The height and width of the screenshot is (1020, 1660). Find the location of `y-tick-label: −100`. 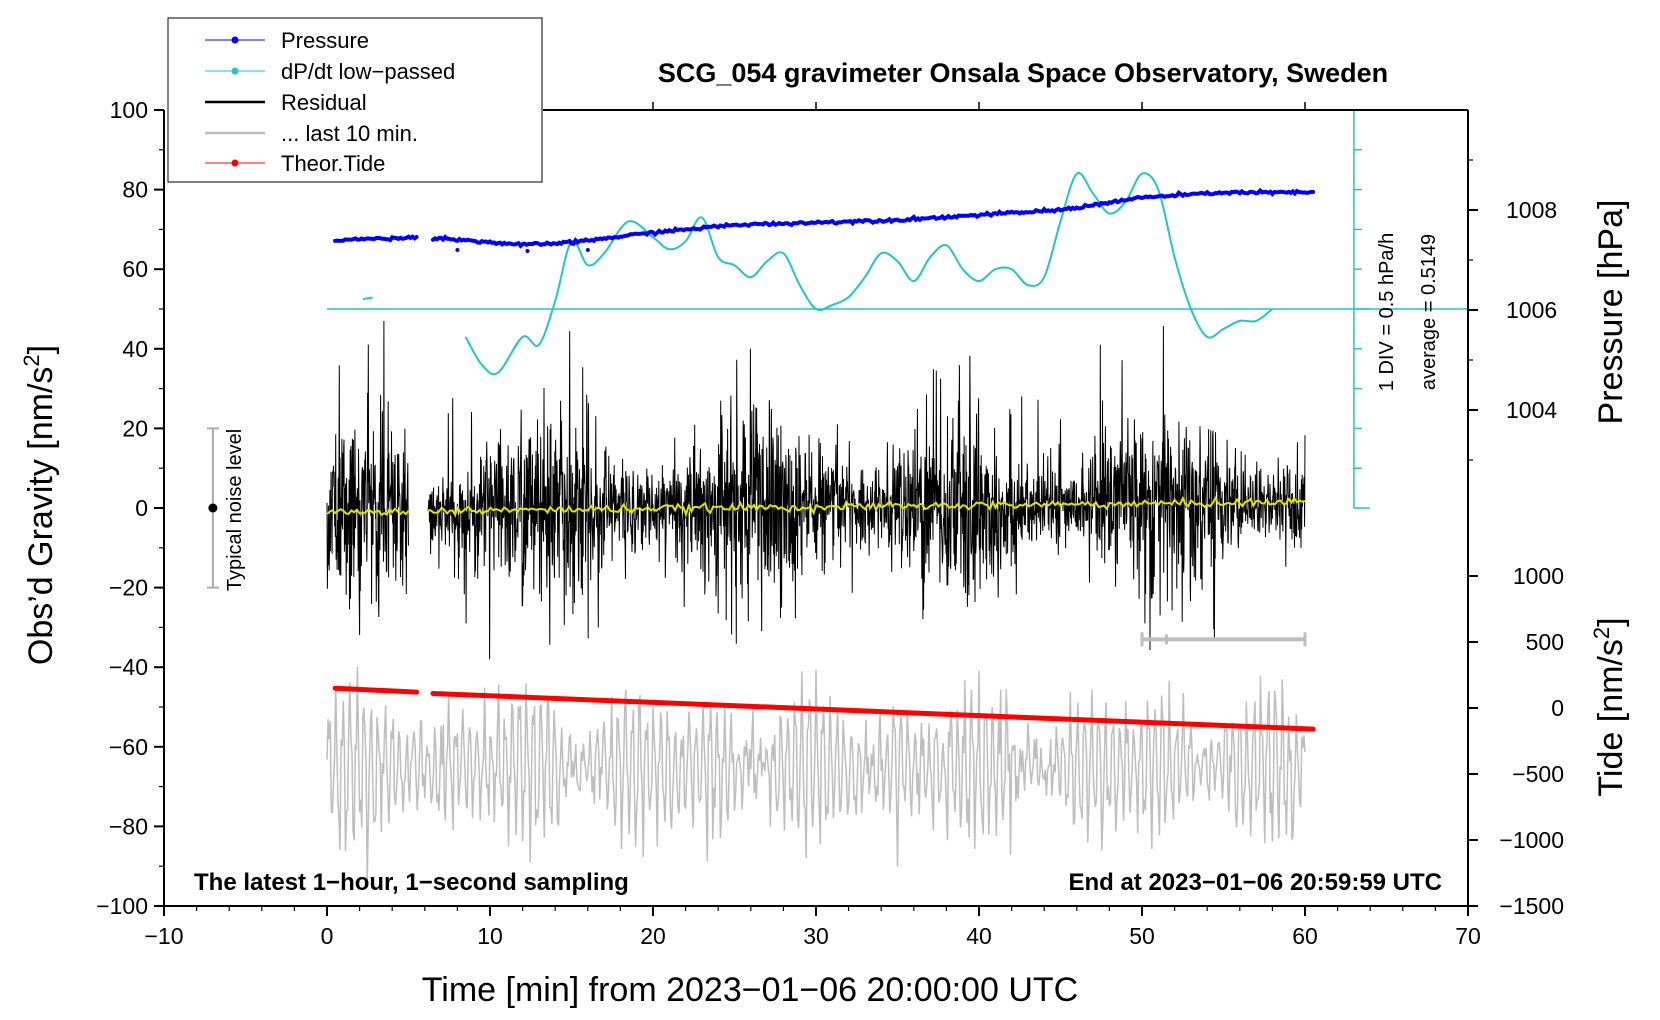

y-tick-label: −100 is located at coordinates (122, 906).